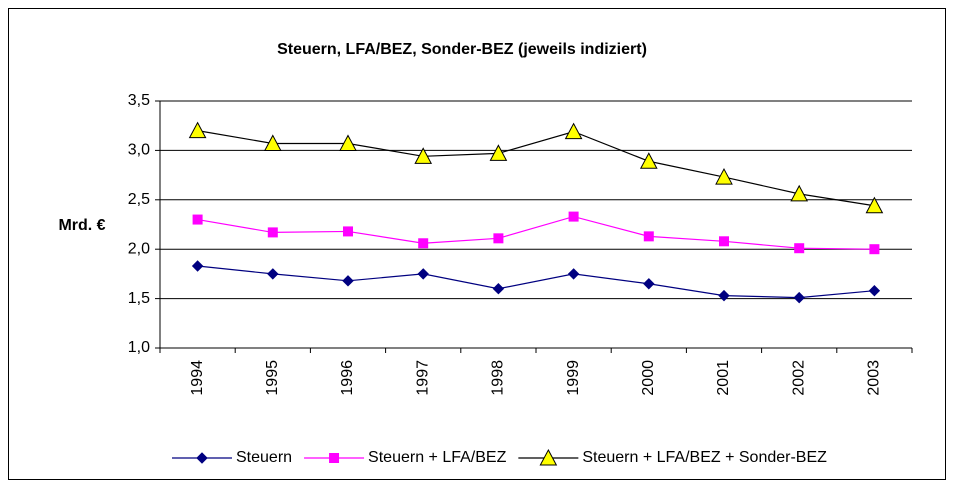  I want to click on x-tick-label: 1994, so click(197, 378).